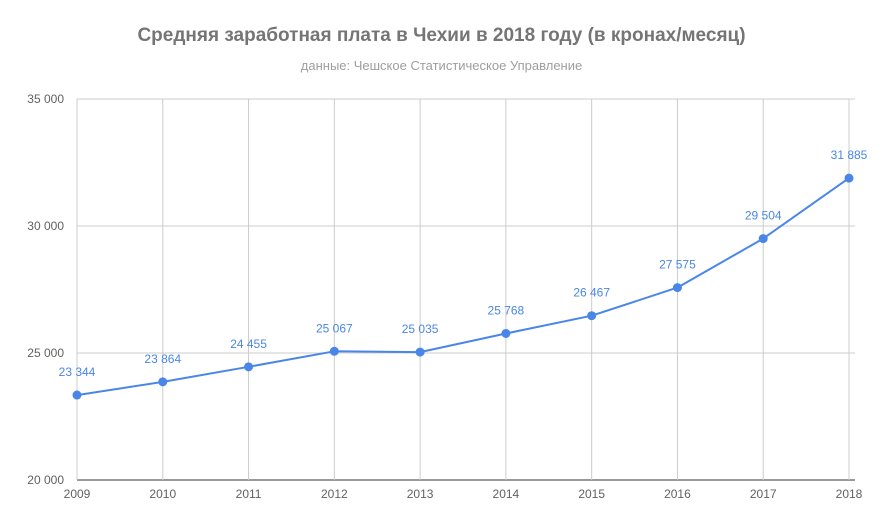 Image resolution: width=883 pixels, height=527 pixels. Describe the element at coordinates (763, 494) in the screenshot. I see `x-tick-label: 2017` at that location.